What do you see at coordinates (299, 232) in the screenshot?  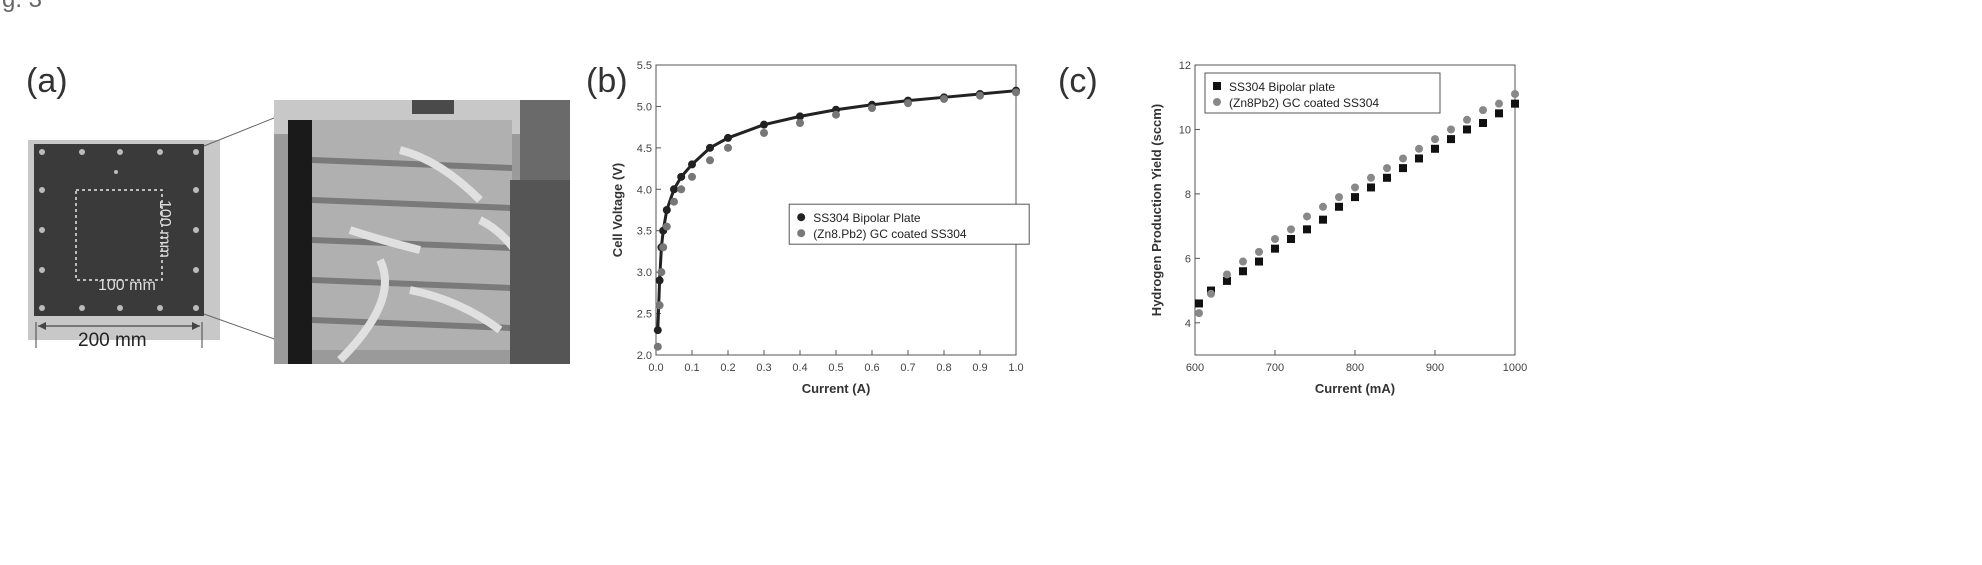 I see `panel-a-figure: 100 mm 100 mm 200 mm` at bounding box center [299, 232].